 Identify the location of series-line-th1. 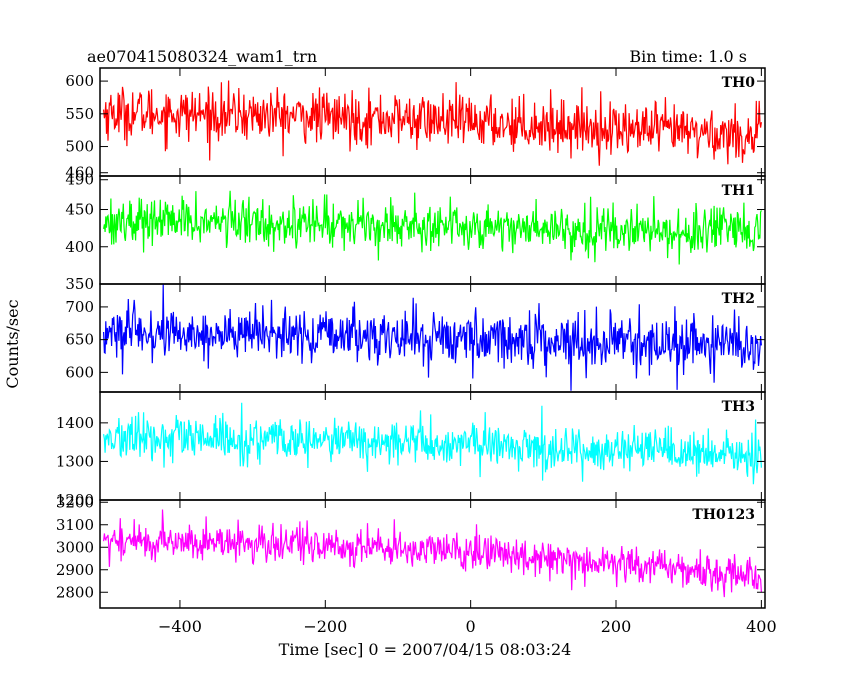
(432, 227).